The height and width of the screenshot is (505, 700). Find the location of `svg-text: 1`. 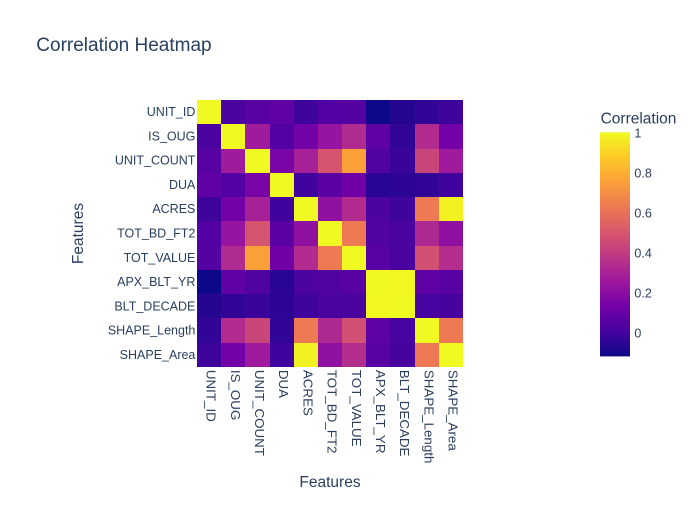

svg-text: 1 is located at coordinates (637, 133).